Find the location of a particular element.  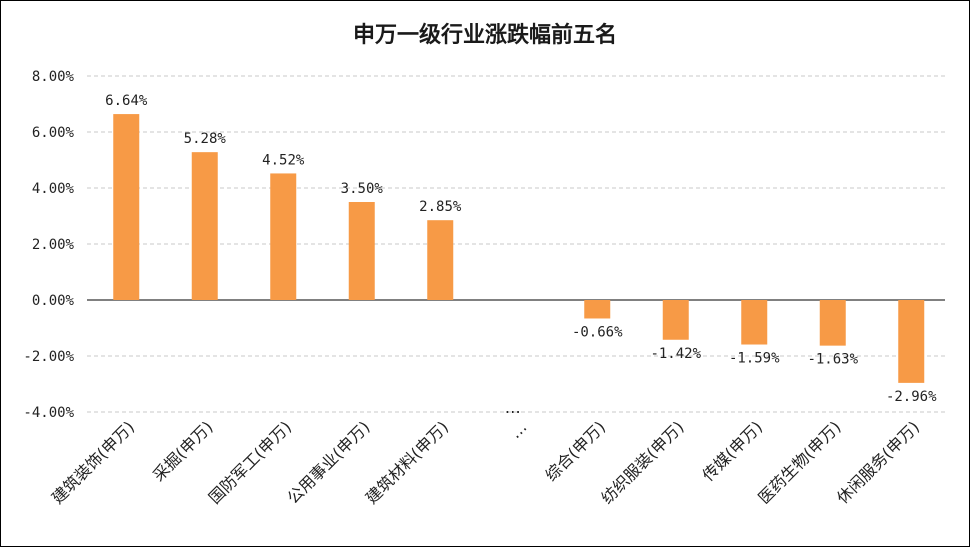

y-tick-label: -4.00% is located at coordinates (48, 413).